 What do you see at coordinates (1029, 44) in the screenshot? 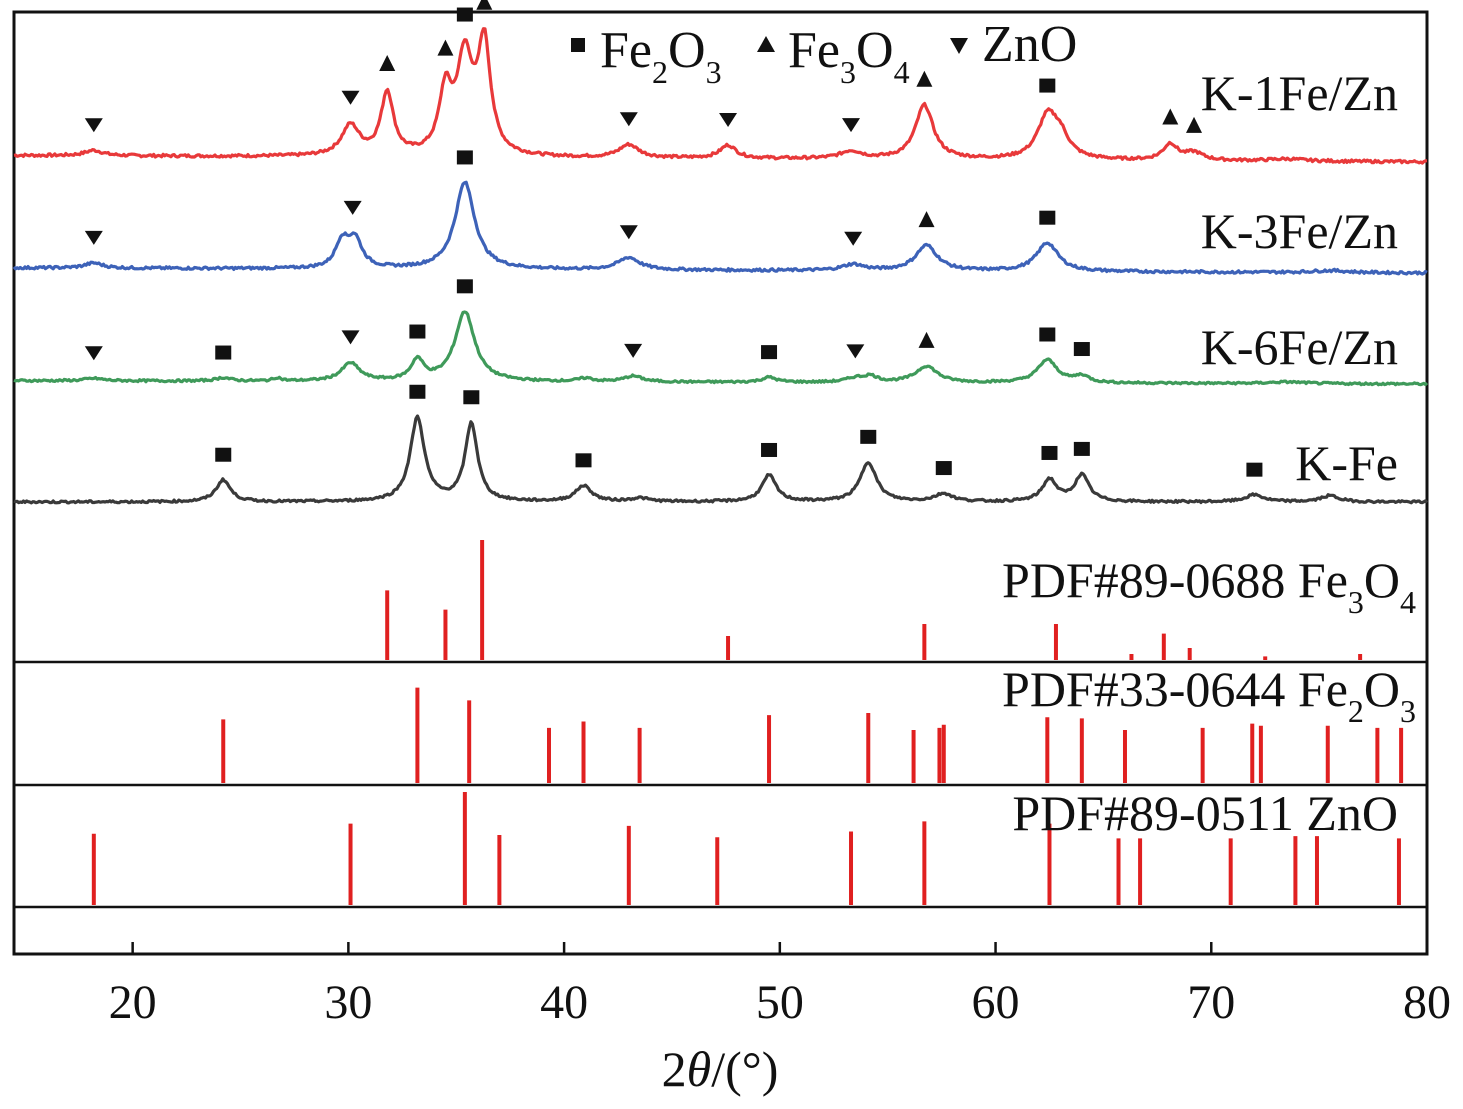
I see `legend-label-zno: ZnO` at bounding box center [1029, 44].